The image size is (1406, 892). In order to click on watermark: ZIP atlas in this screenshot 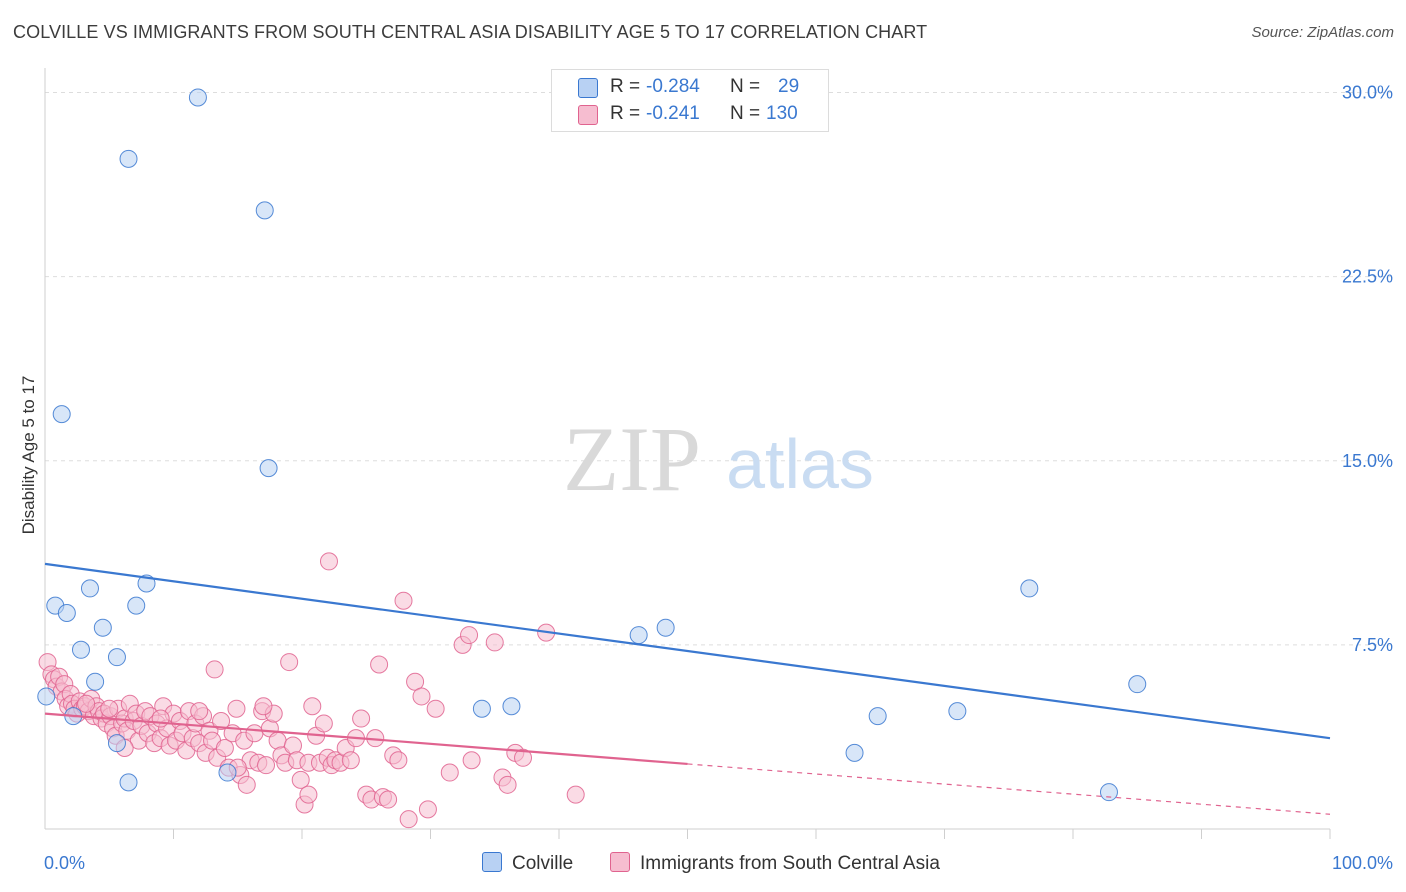, I will do `click(718, 459)`.